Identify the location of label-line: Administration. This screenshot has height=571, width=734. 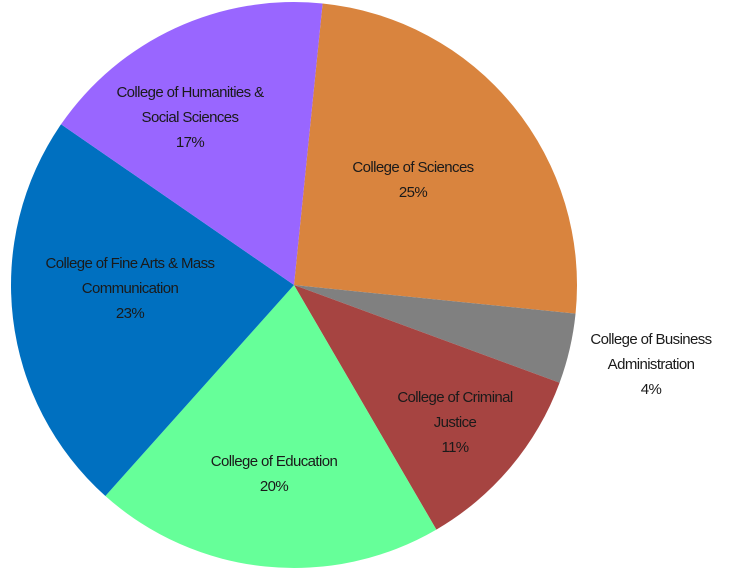
(651, 364).